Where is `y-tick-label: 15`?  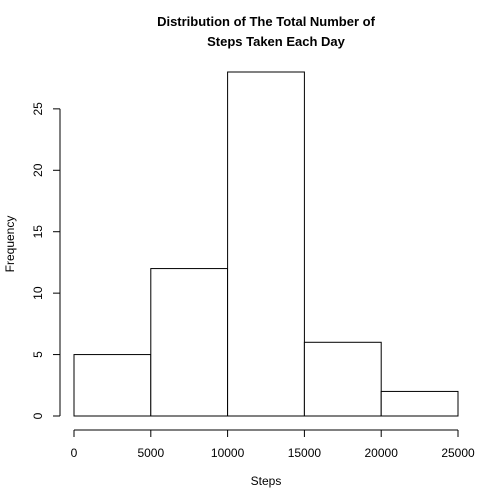
y-tick-label: 15 is located at coordinates (38, 232).